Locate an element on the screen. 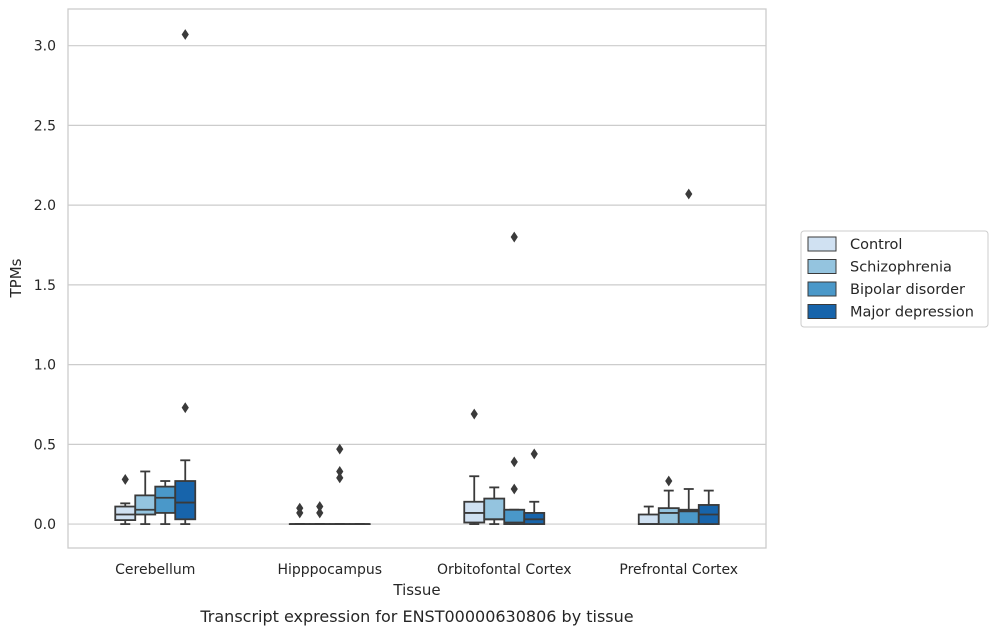 This screenshot has width=997, height=634. y-axis-ticks: 0.0 0.5 1.0 1.5 2.0 2.5 3.0 is located at coordinates (45, 286).